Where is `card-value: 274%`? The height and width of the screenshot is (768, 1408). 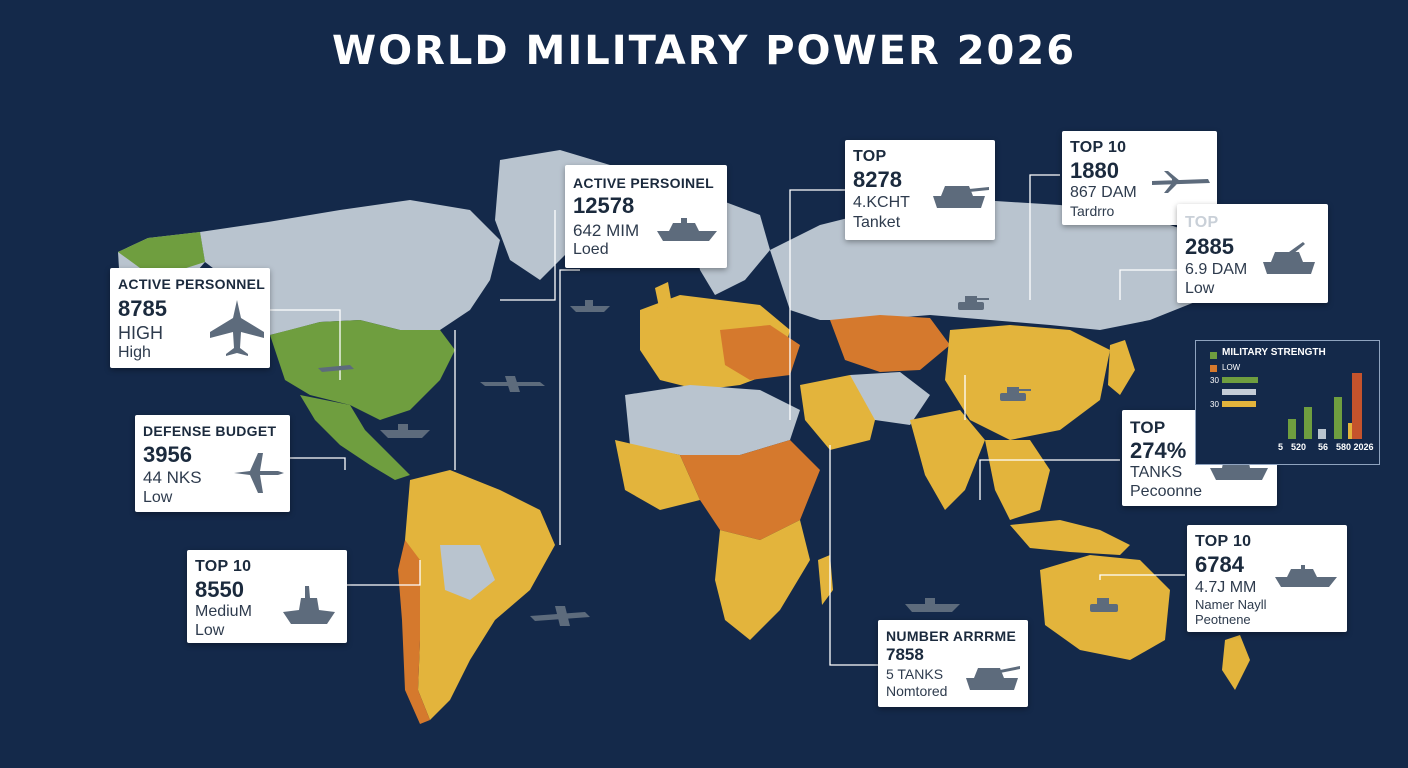
card-value: 274% is located at coordinates (1158, 450).